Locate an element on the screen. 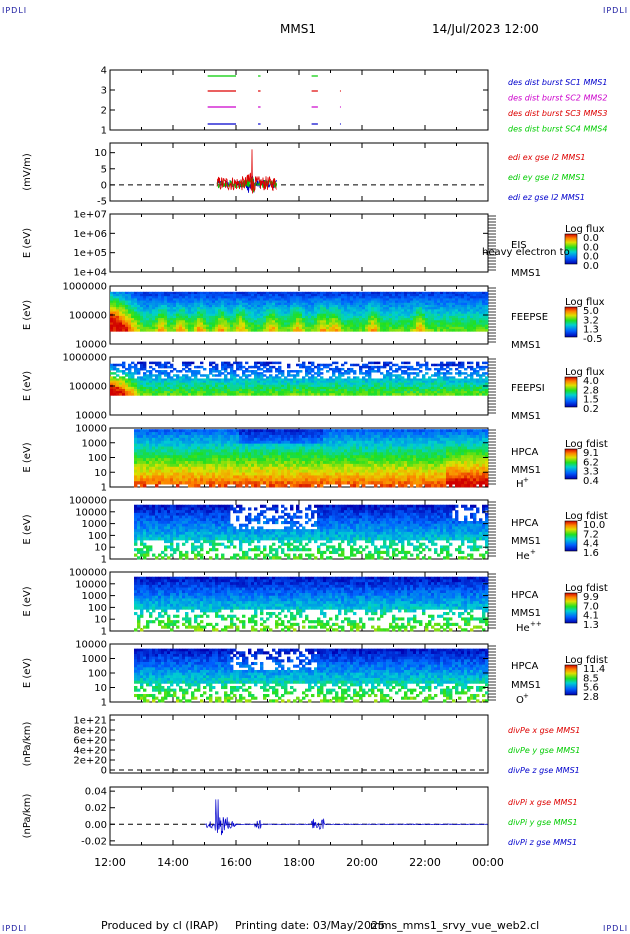 This screenshot has width=630, height=934. feepse-spacecraft: MMS1 is located at coordinates (526, 345).